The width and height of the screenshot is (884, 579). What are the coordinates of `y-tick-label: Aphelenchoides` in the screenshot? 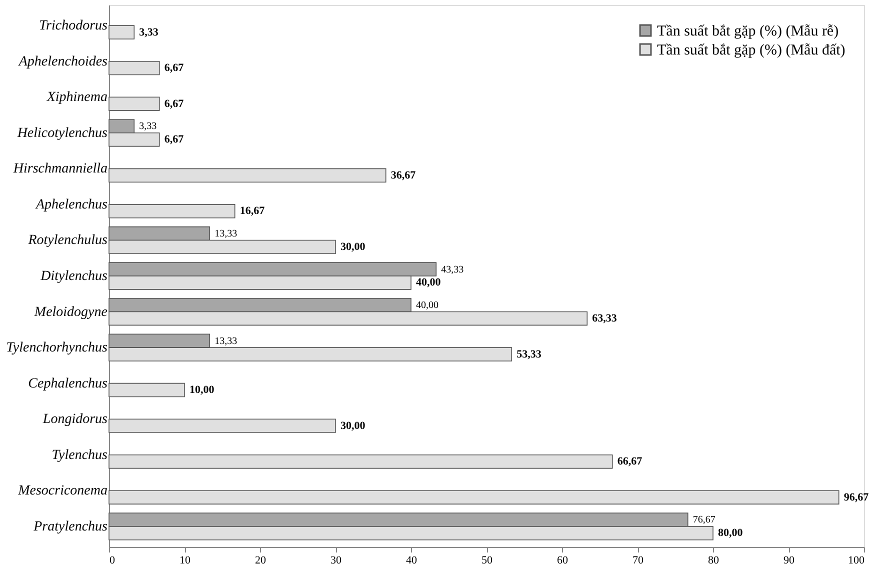 It's located at (63, 62).